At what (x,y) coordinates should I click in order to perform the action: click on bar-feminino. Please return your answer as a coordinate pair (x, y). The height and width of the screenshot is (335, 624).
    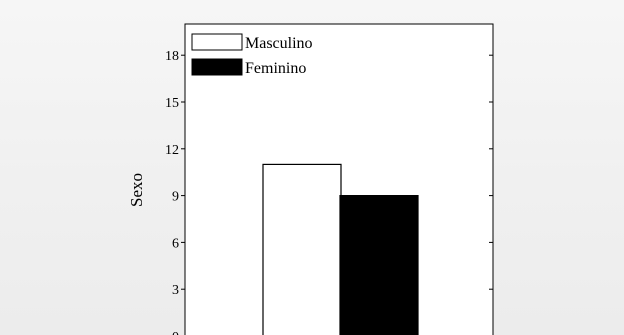
    Looking at the image, I should click on (379, 265).